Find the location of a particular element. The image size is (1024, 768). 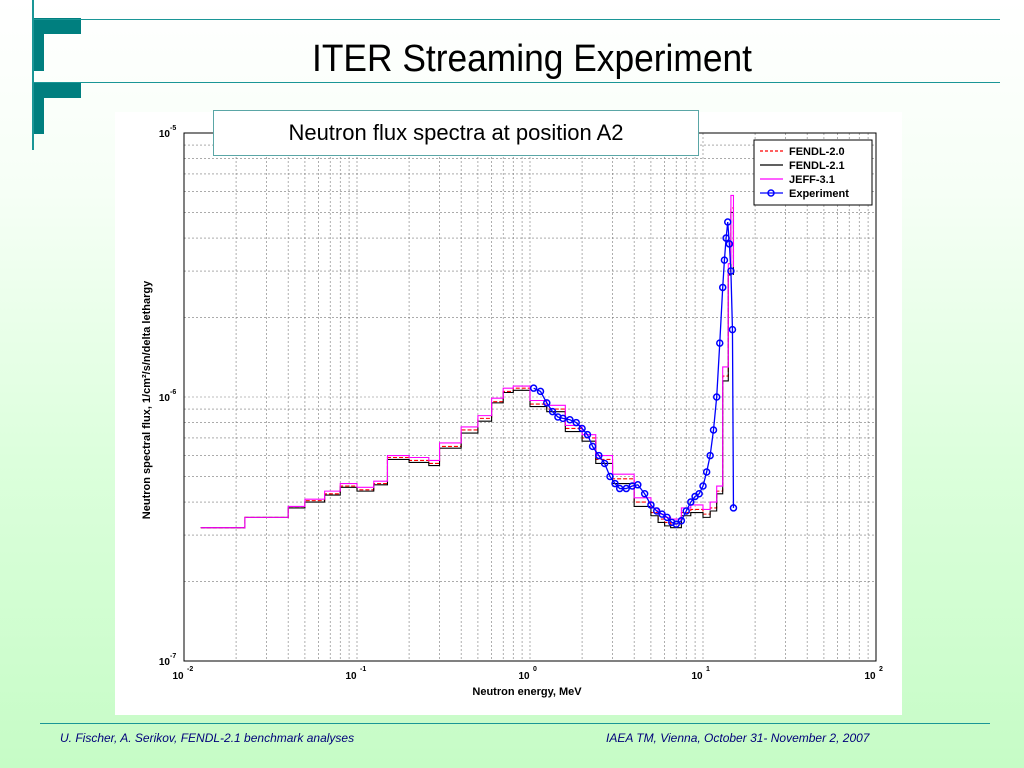

slide-title: ITER Streaming Experiment is located at coordinates (532, 59).